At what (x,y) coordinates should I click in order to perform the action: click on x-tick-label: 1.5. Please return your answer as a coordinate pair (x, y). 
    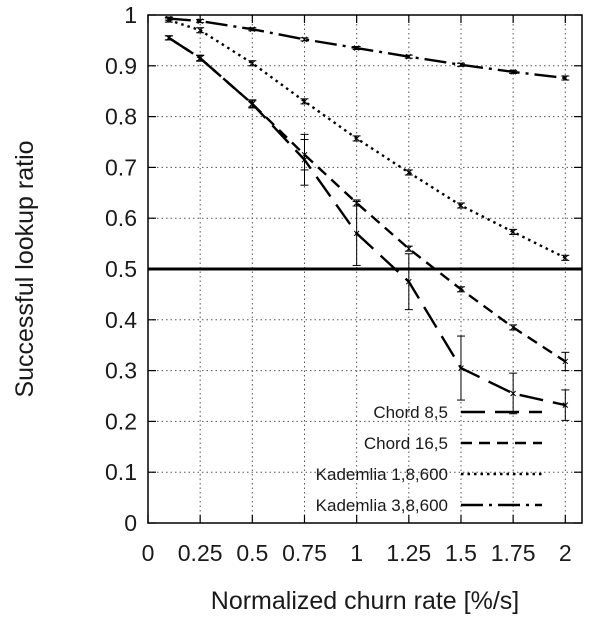
    Looking at the image, I should click on (461, 553).